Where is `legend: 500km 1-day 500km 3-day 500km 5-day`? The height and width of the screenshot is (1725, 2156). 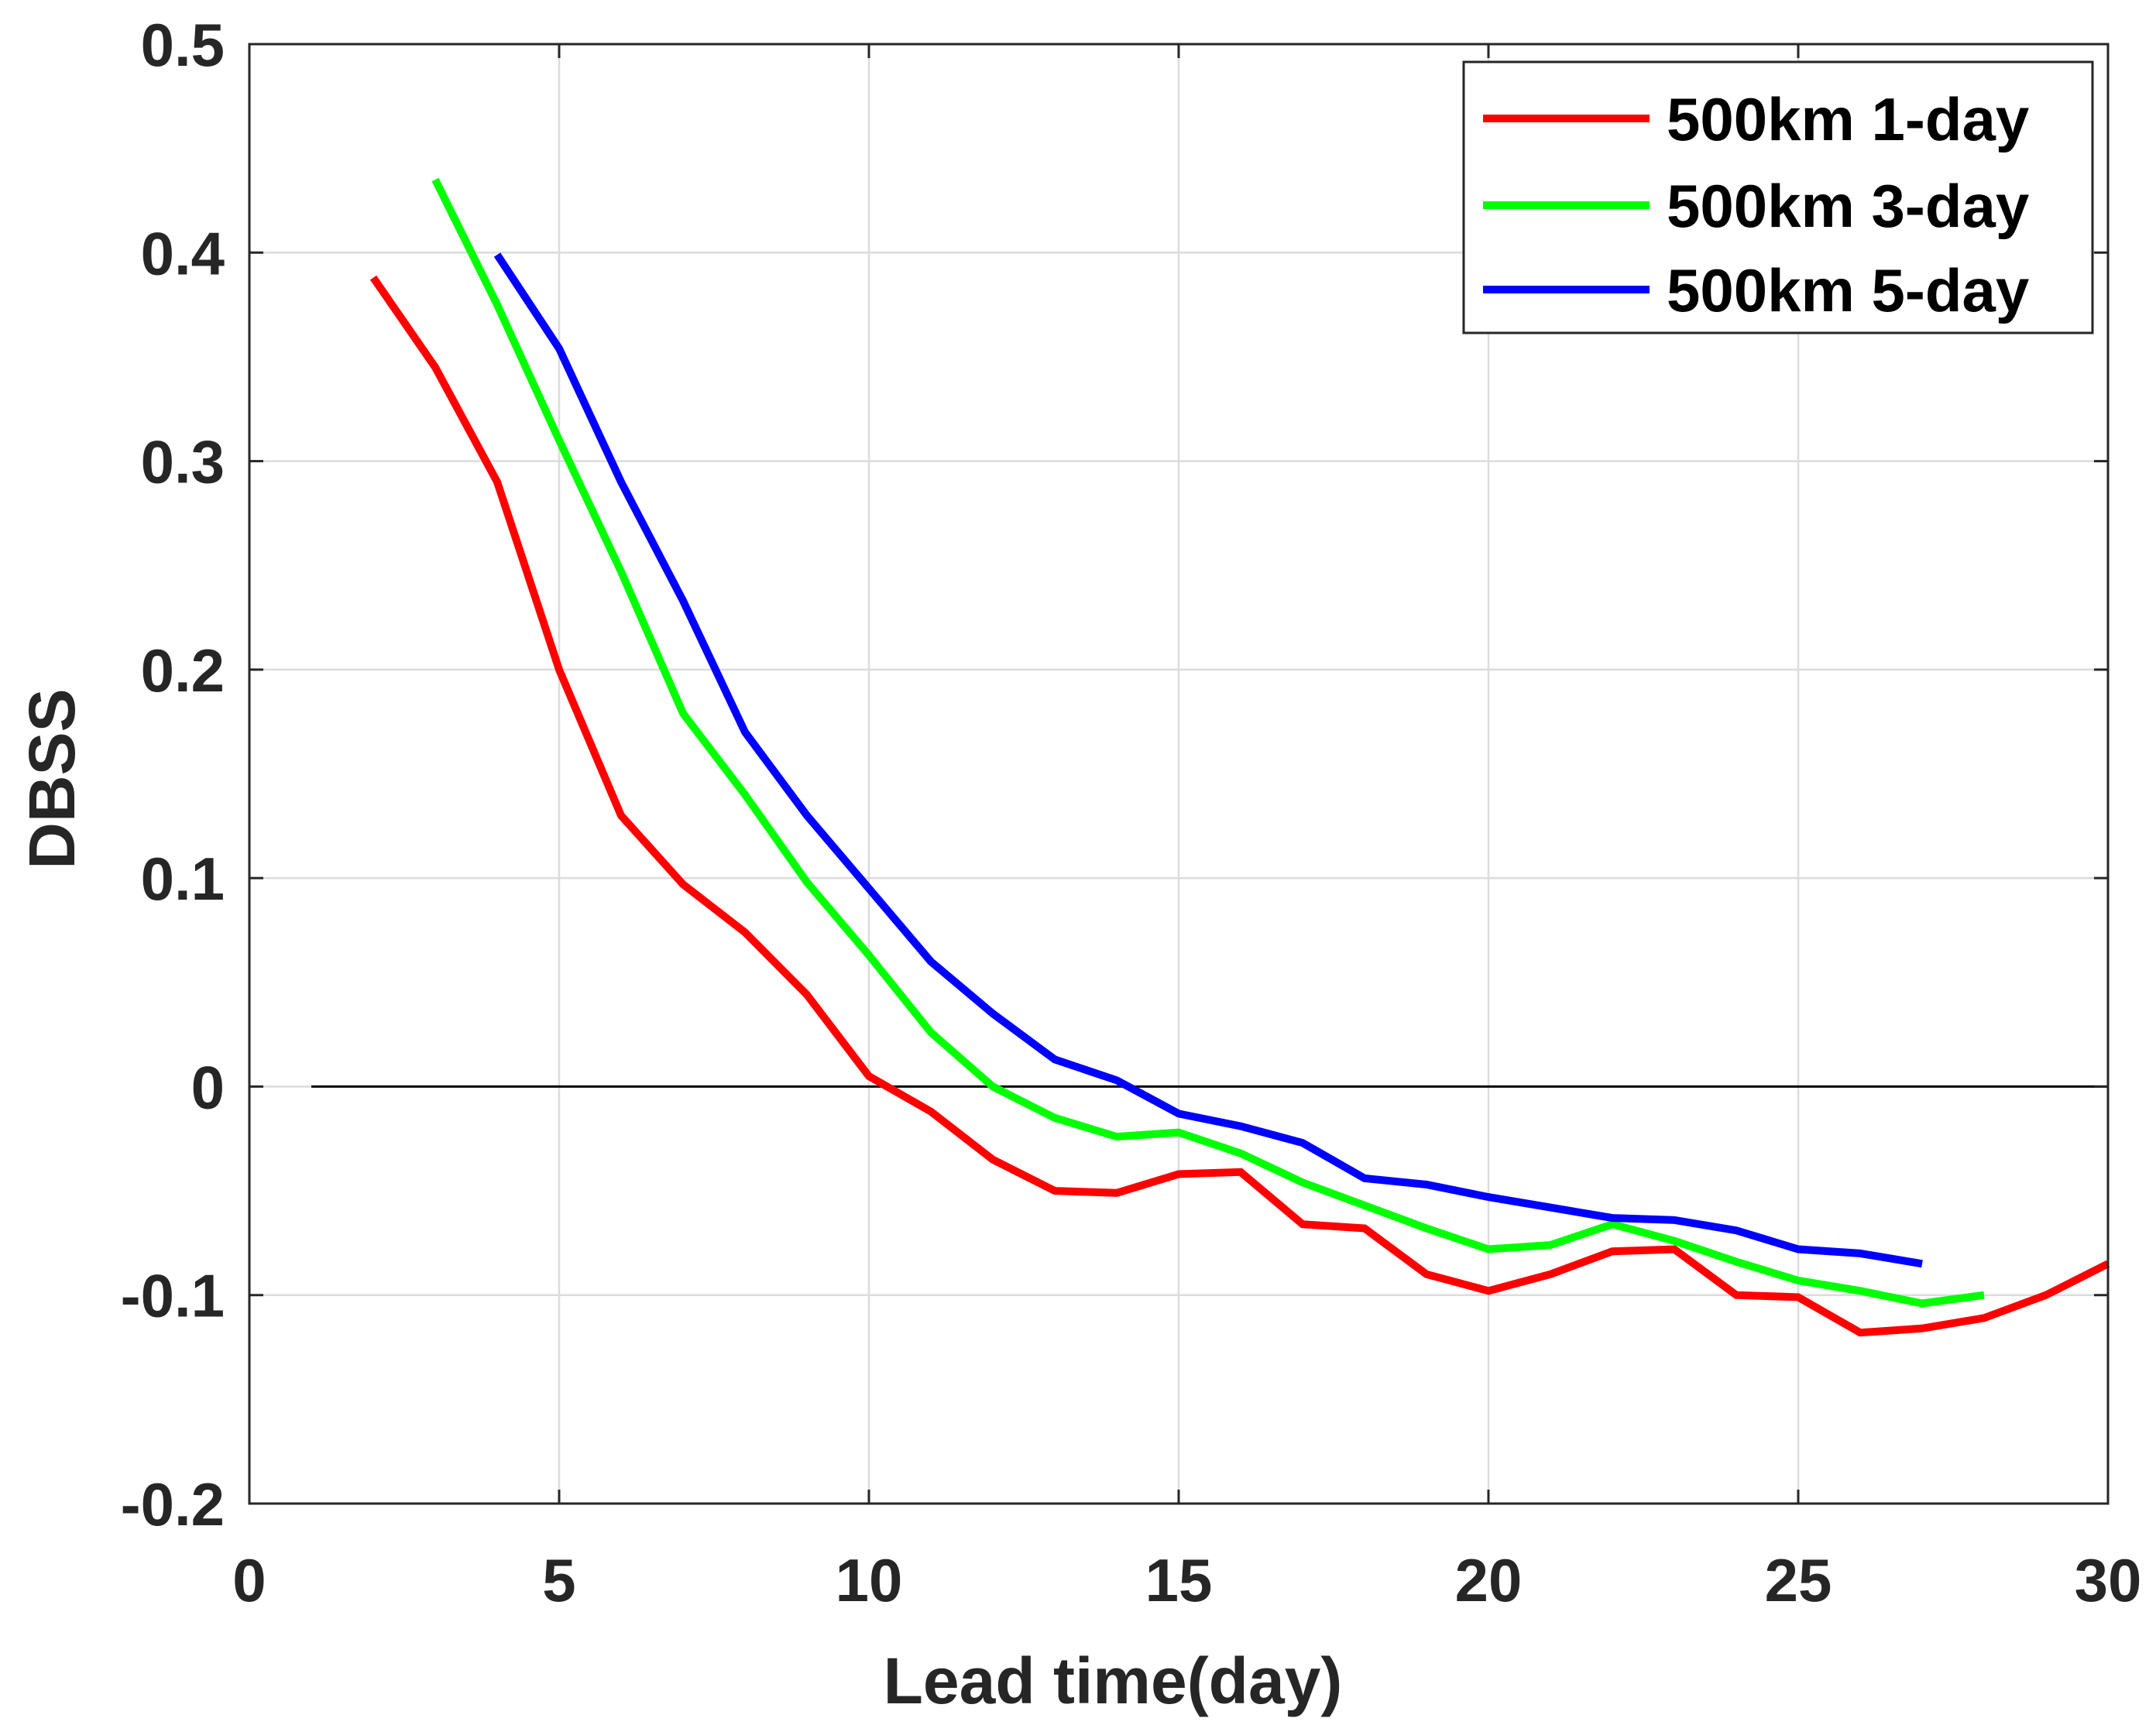 legend: 500km 1-day 500km 3-day 500km 5-day is located at coordinates (1778, 197).